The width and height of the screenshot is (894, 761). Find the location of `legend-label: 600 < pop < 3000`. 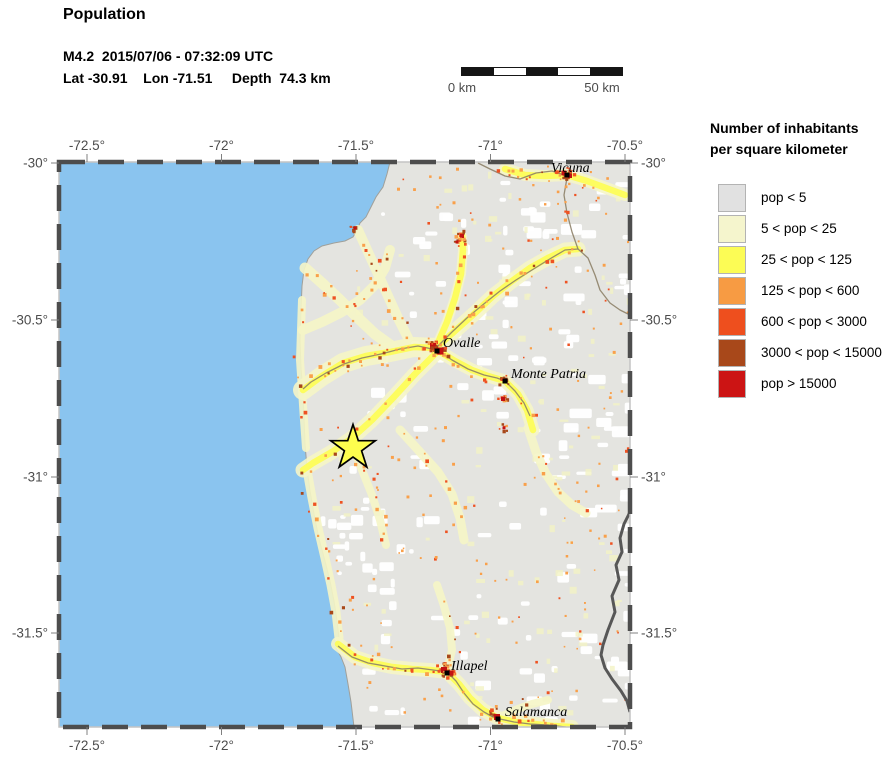

legend-label: 600 < pop < 3000 is located at coordinates (814, 321).